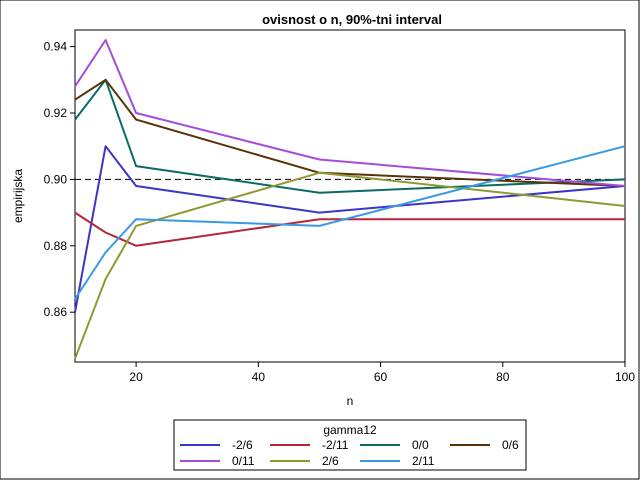 Image resolution: width=640 pixels, height=480 pixels. What do you see at coordinates (503, 377) in the screenshot?
I see `x-tick-label: 80` at bounding box center [503, 377].